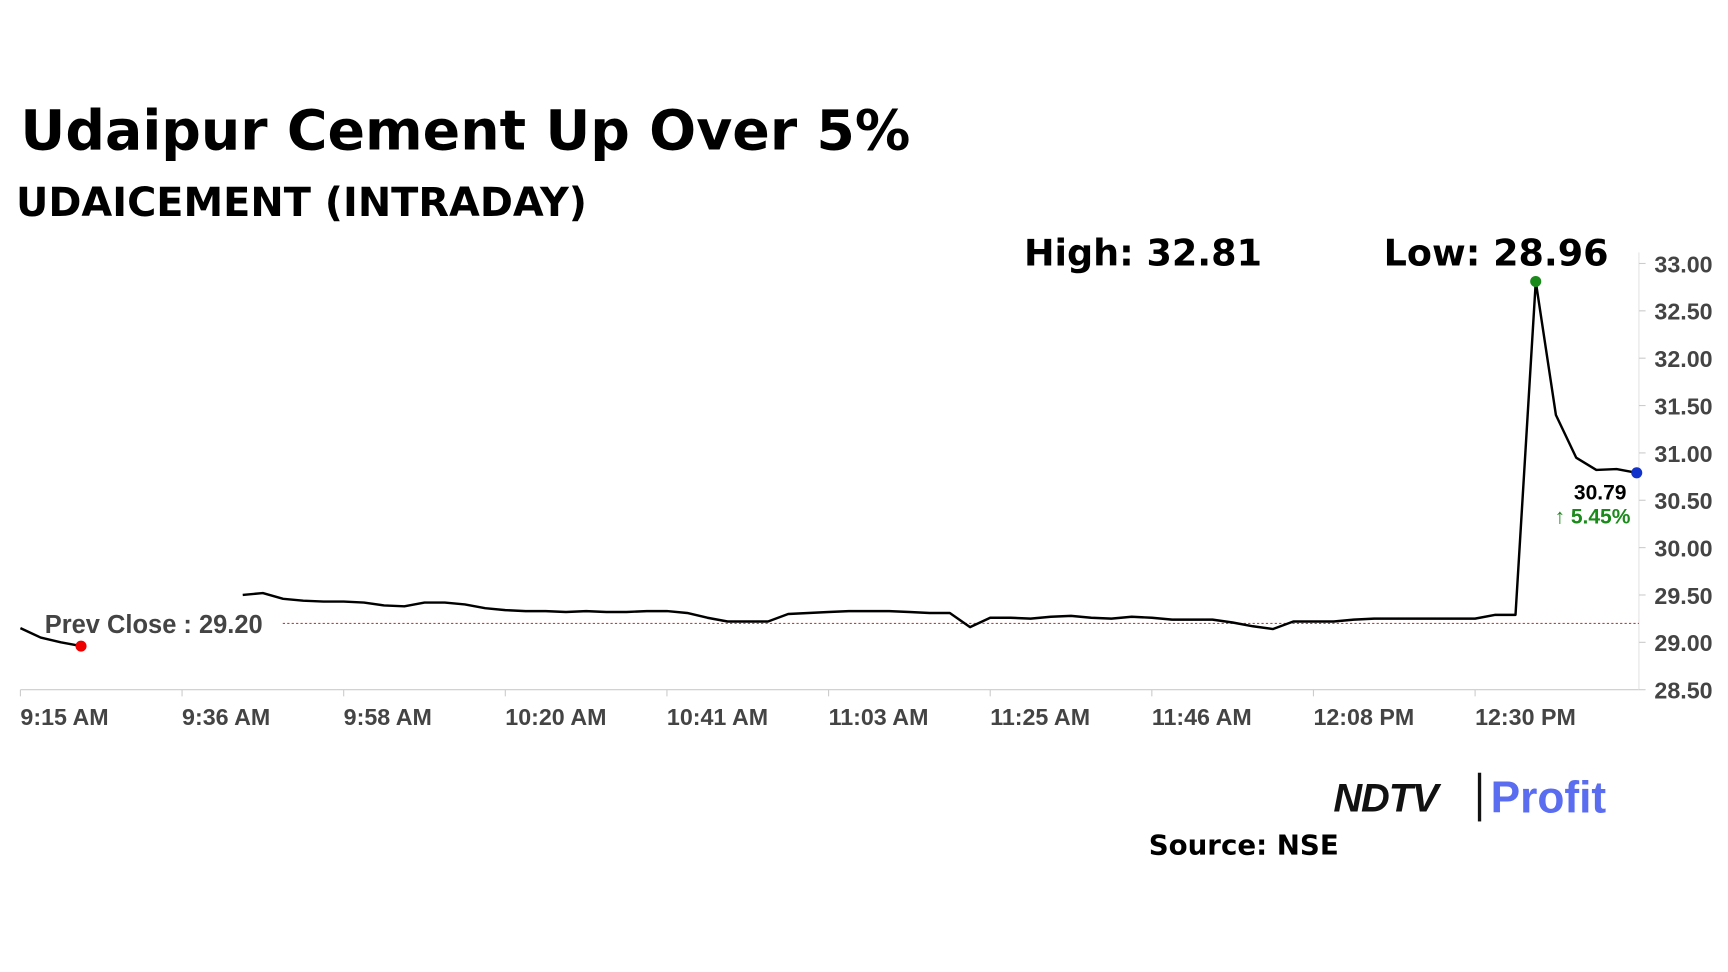 The width and height of the screenshot is (1728, 972). What do you see at coordinates (879, 717) in the screenshot?
I see `x-tick-label: 11:03 AM` at bounding box center [879, 717].